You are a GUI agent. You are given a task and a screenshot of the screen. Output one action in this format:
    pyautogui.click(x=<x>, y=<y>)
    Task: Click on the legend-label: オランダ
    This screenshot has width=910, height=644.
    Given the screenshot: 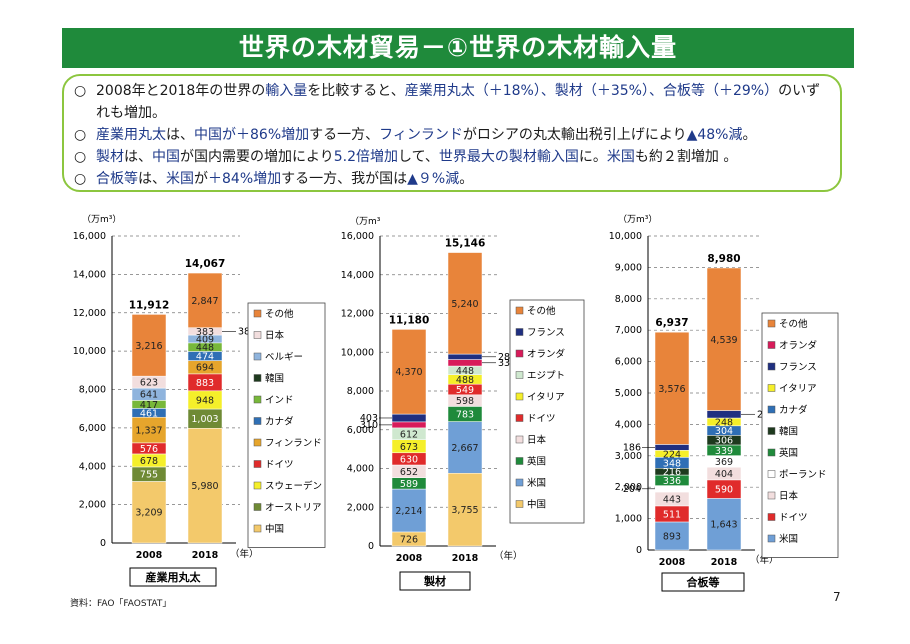 What is the action you would take?
    pyautogui.click(x=546, y=354)
    